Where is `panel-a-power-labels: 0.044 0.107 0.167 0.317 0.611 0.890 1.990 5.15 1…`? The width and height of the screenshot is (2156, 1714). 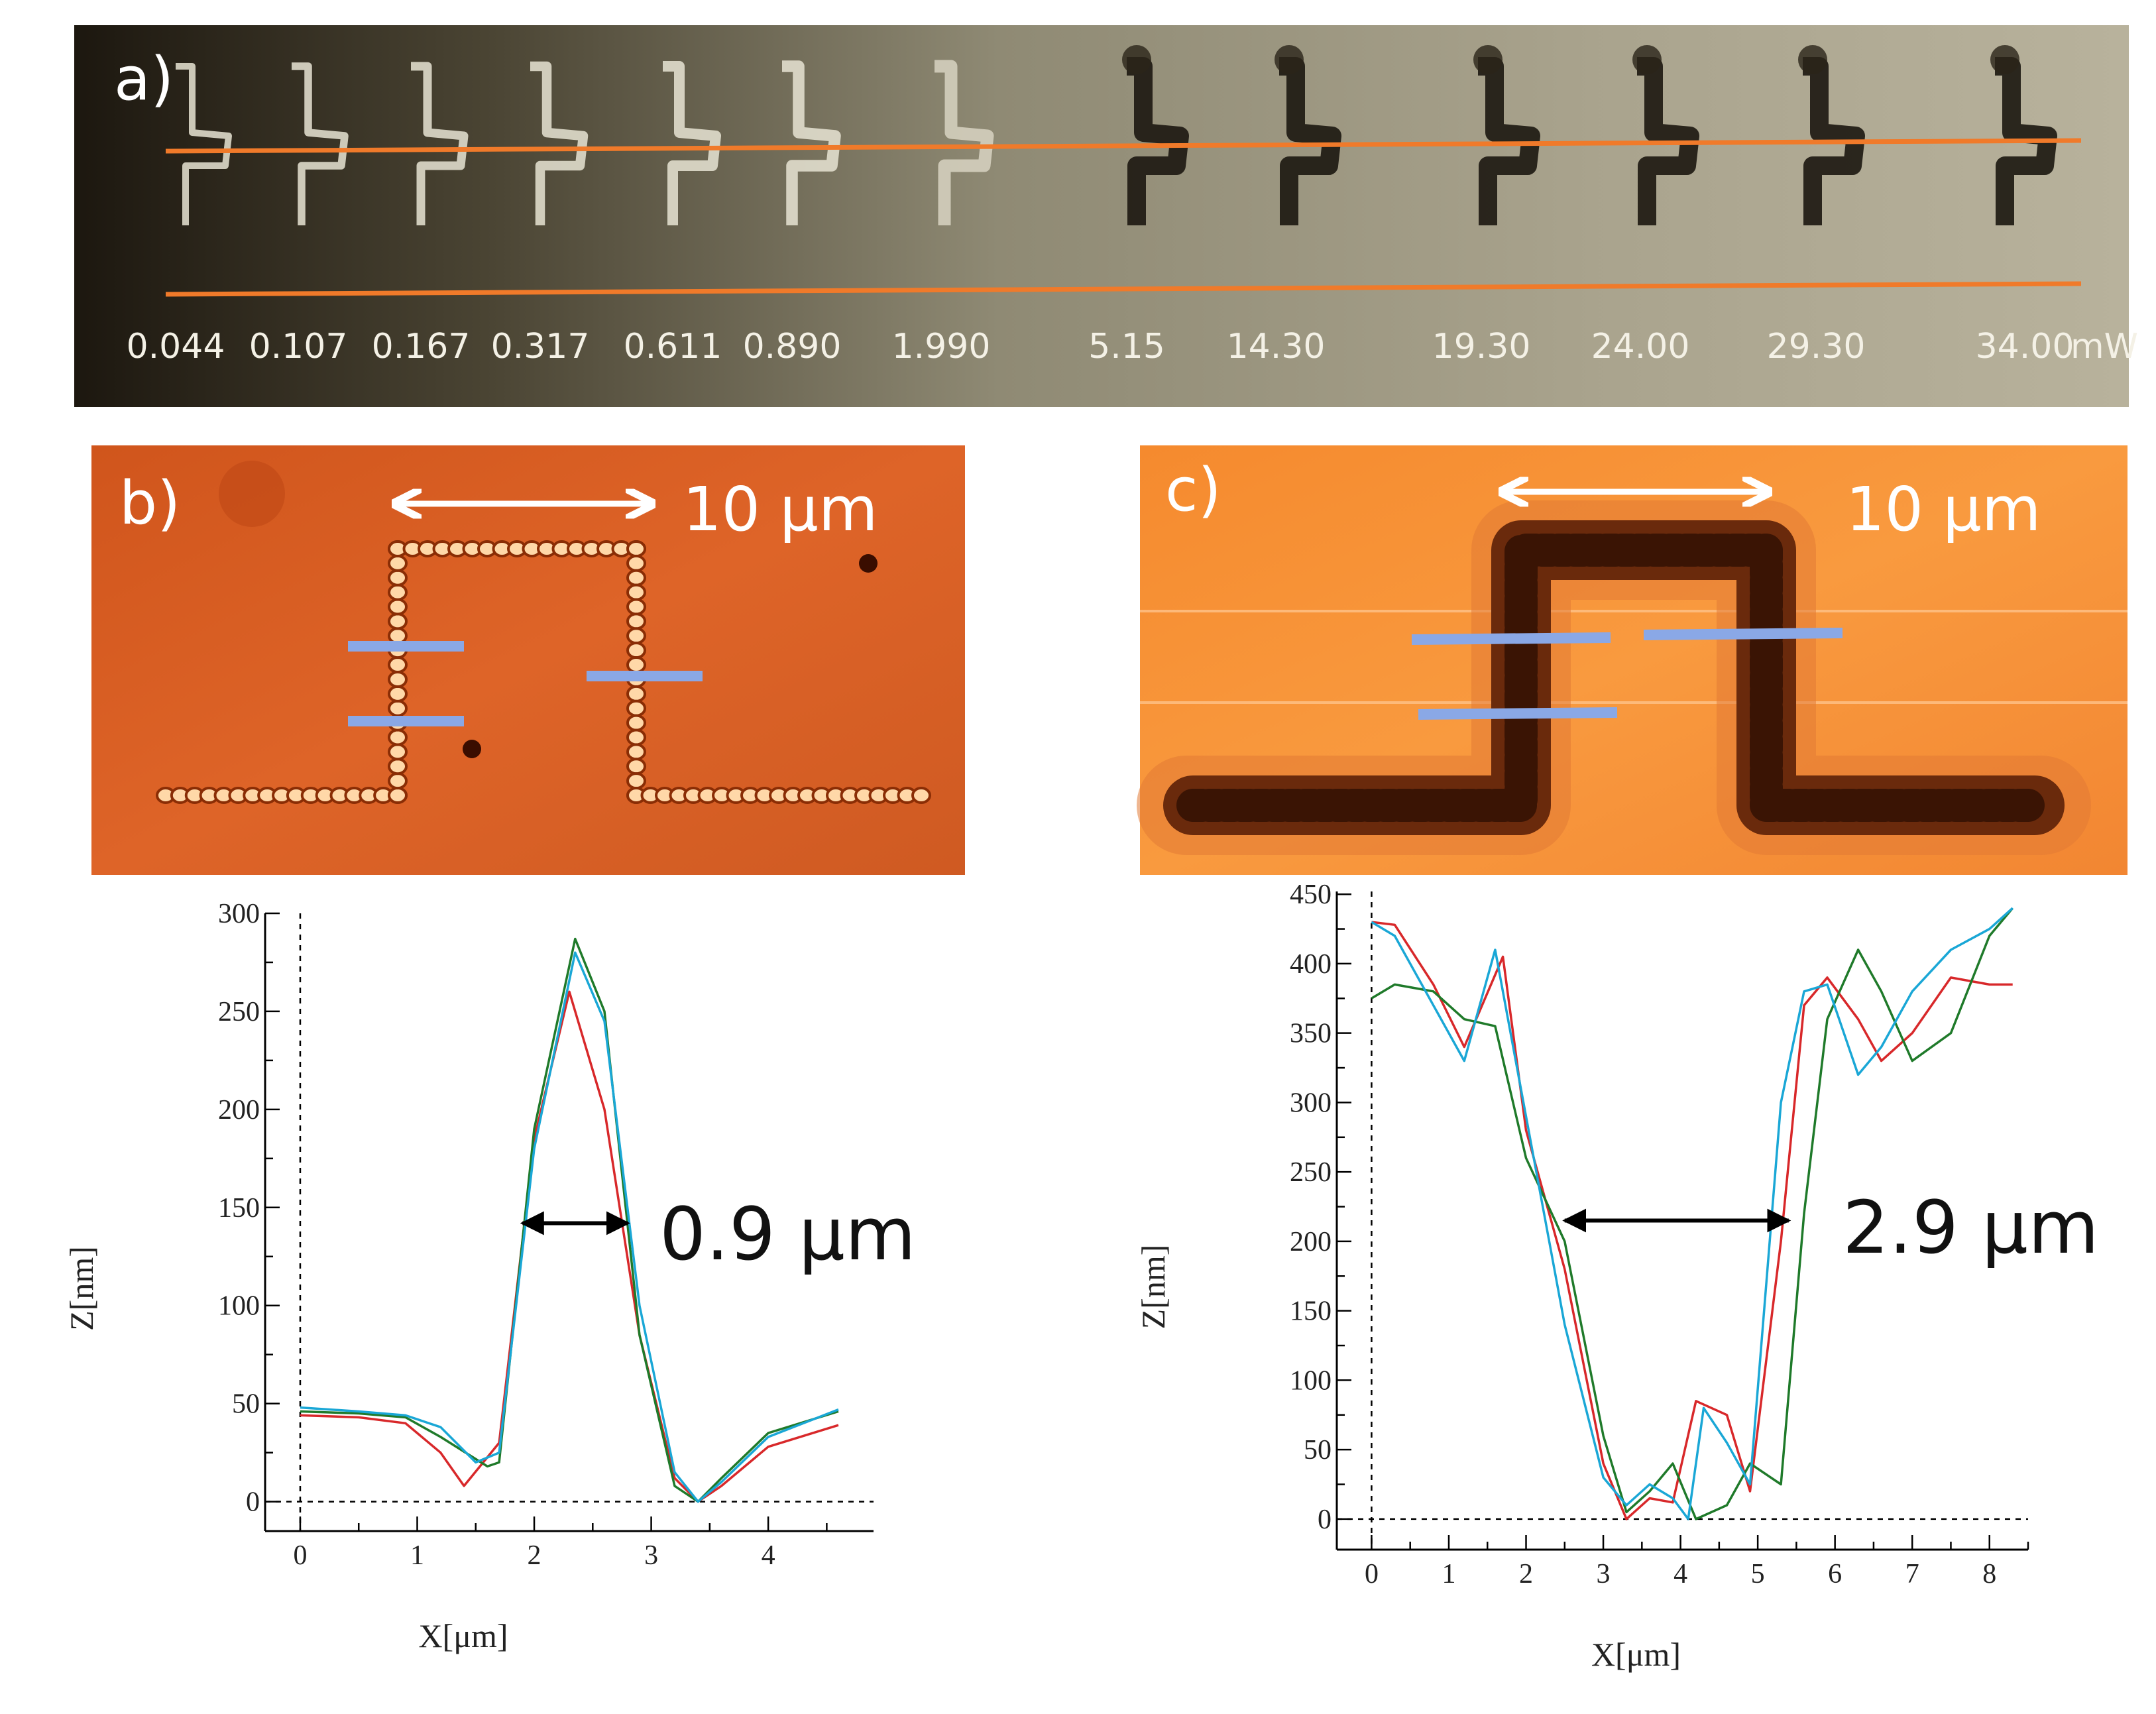
panel-a-power-labels: 0.044 0.107 0.167 0.317 0.611 0.890 1.990 5.15 1… is located at coordinates (1132, 347).